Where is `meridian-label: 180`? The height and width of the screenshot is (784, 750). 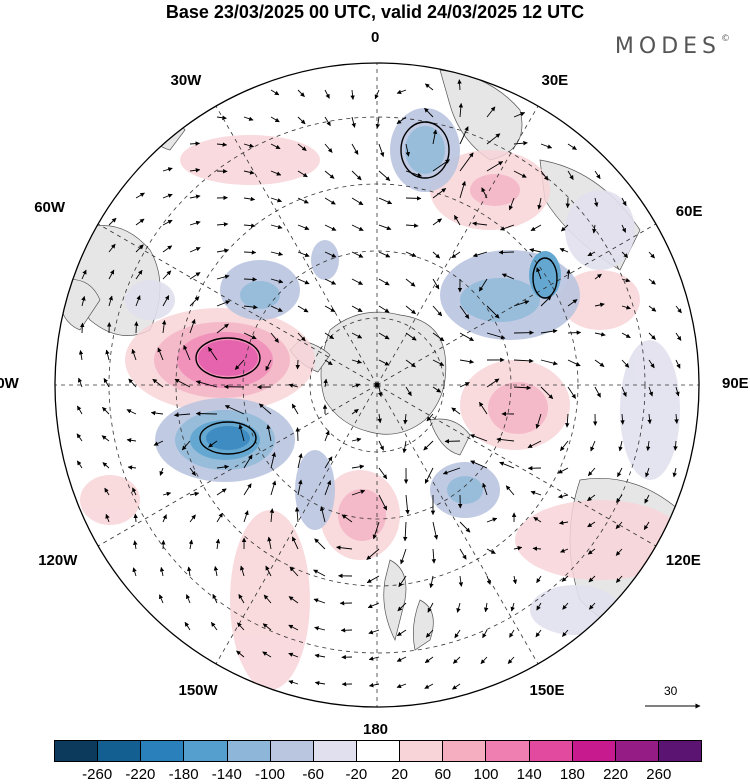 meridian-label: 180 is located at coordinates (375, 729).